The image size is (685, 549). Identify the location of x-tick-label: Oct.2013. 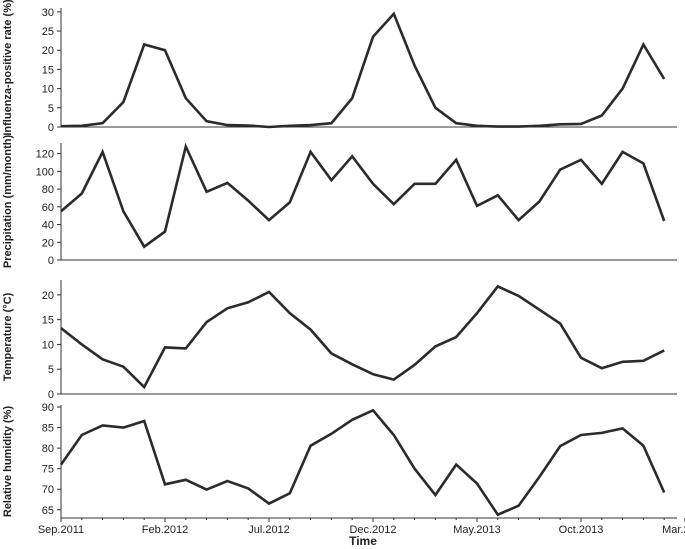
(581, 530).